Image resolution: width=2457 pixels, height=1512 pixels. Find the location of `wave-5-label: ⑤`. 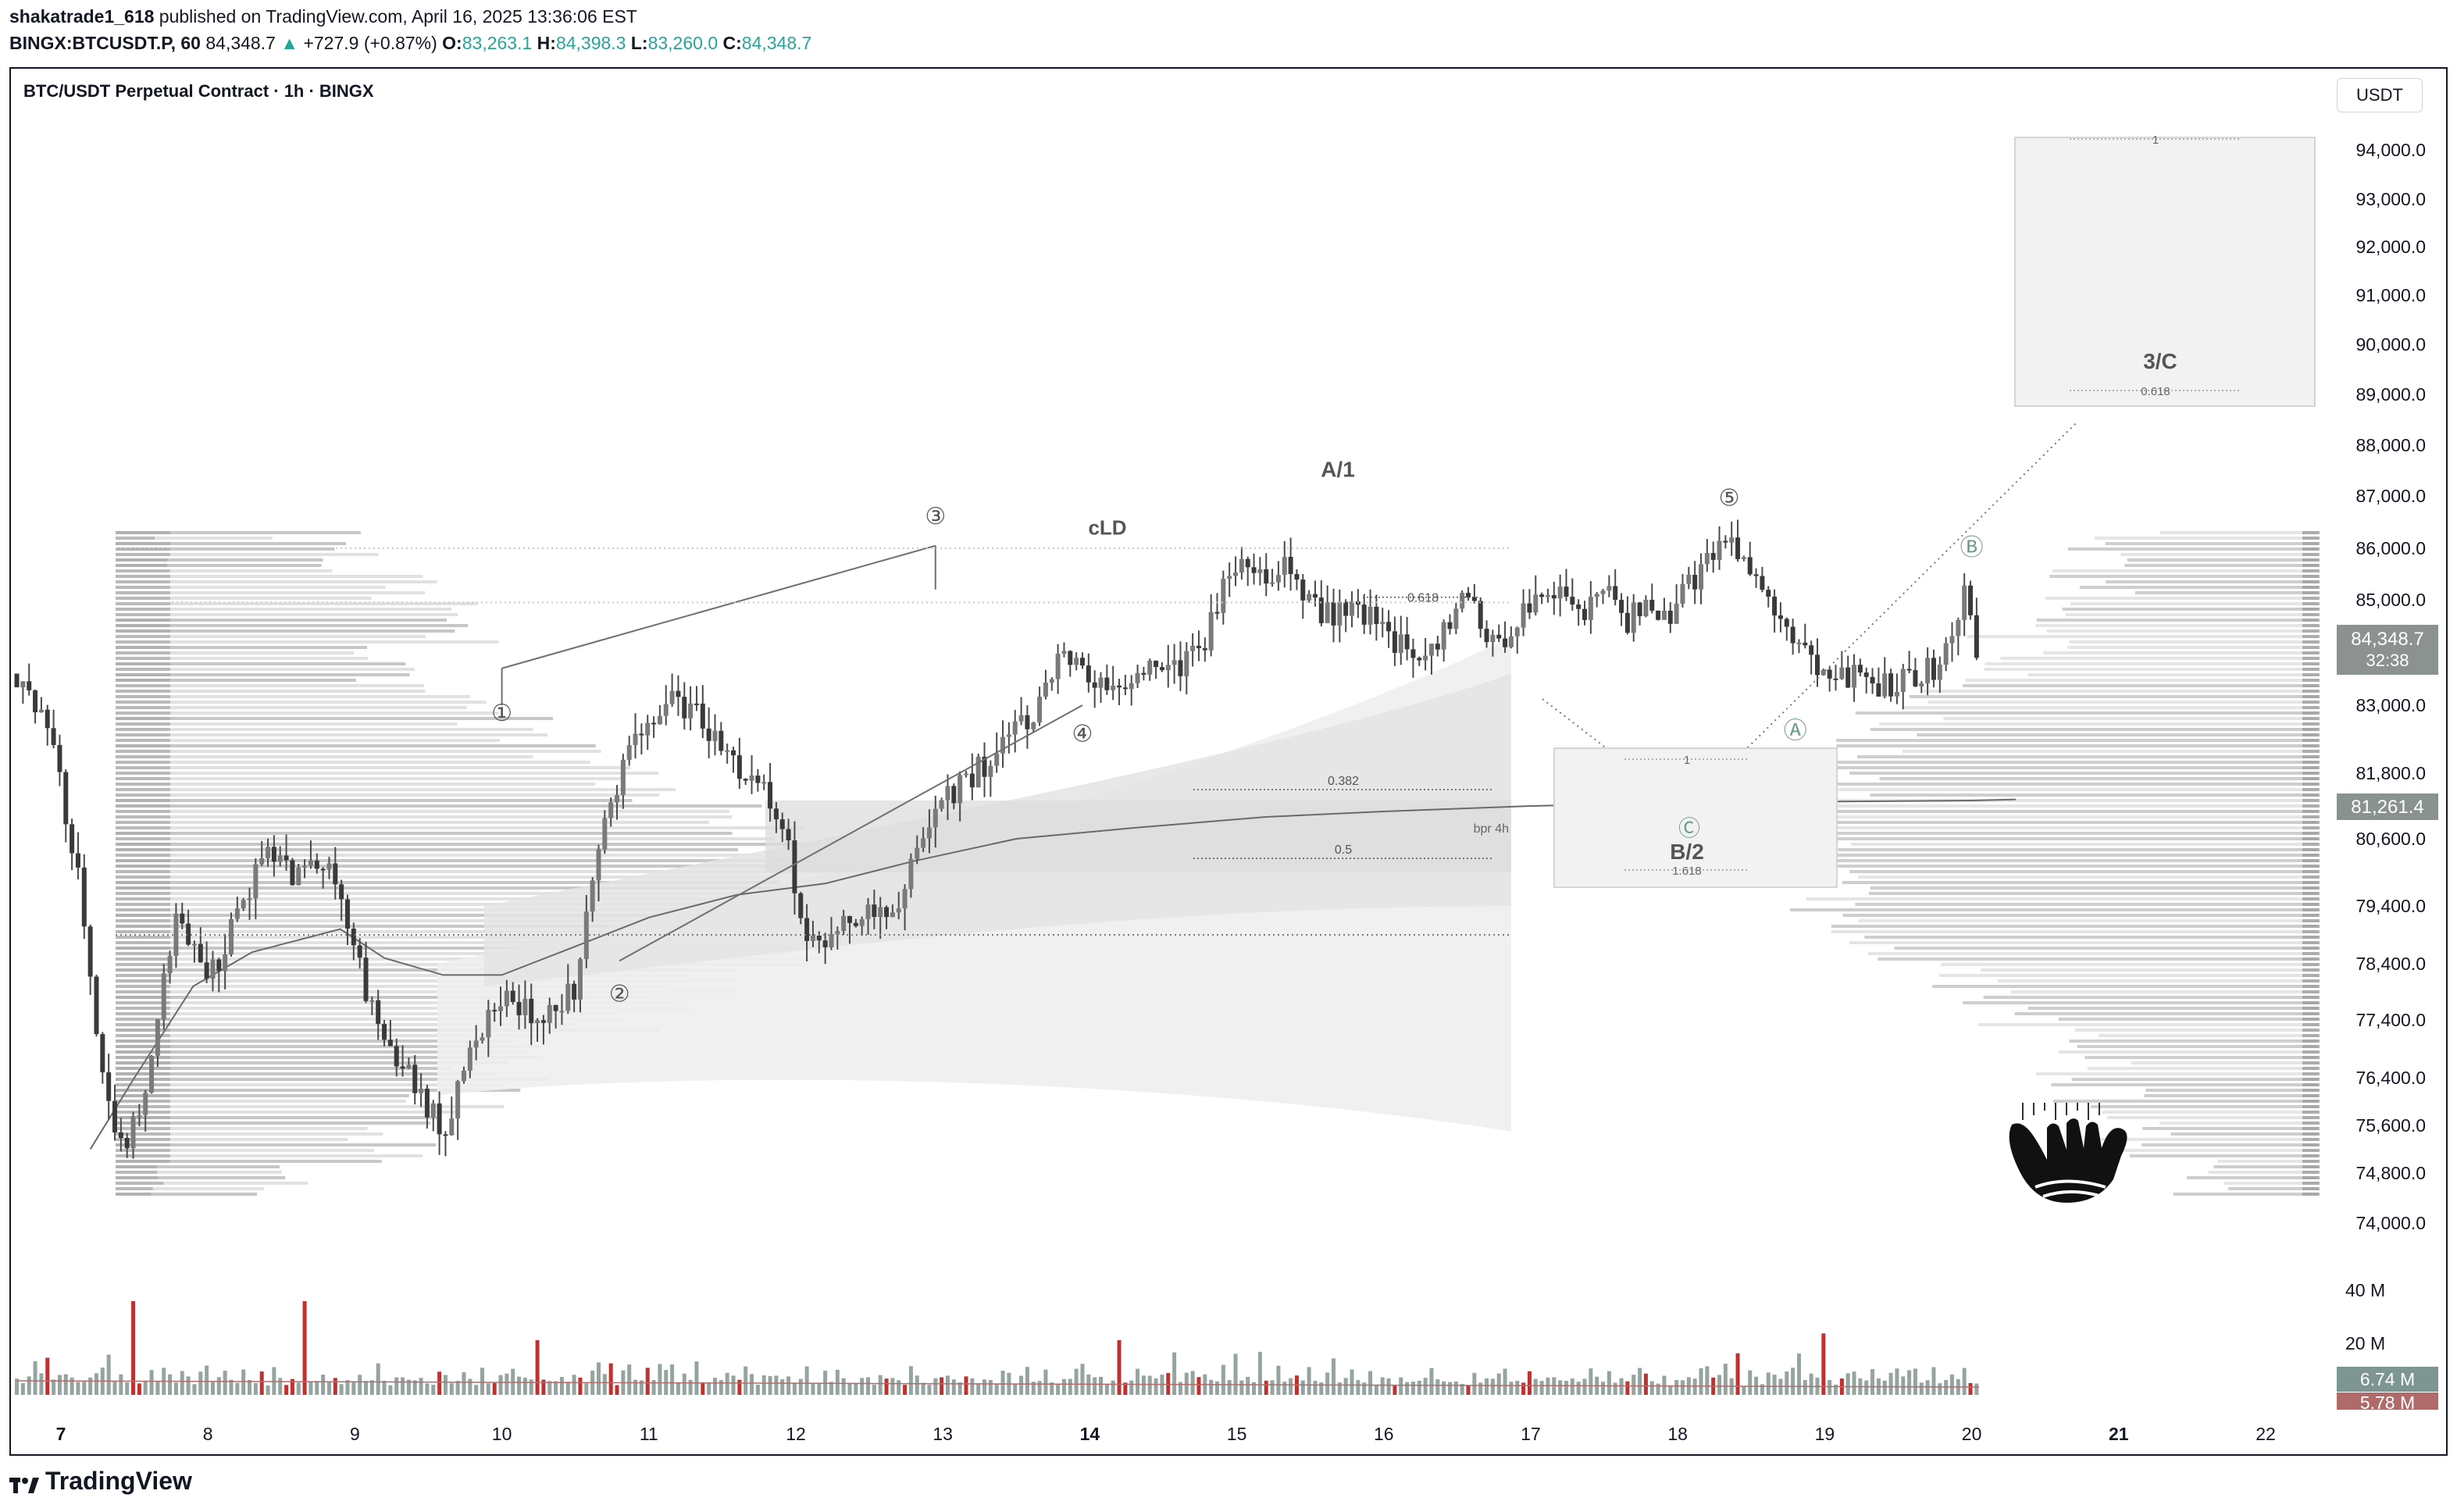

wave-5-label: ⑤ is located at coordinates (1729, 498).